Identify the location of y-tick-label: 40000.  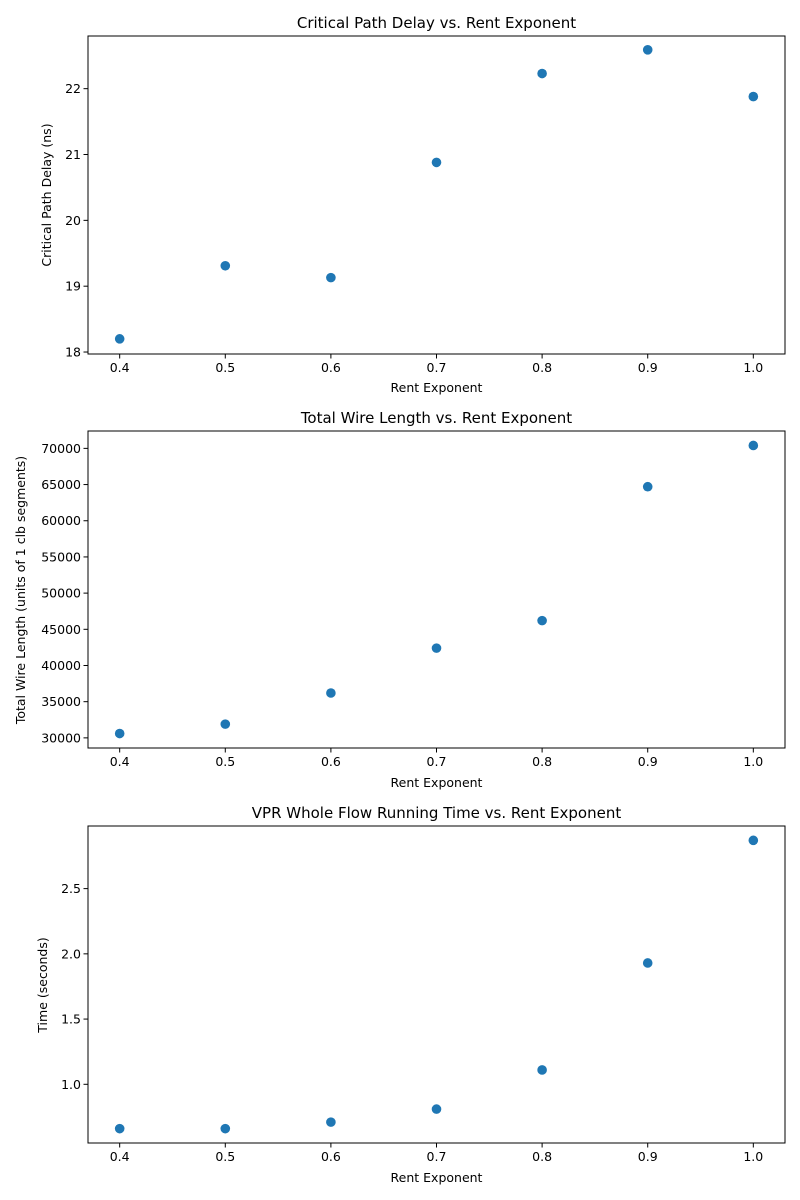
(61, 665).